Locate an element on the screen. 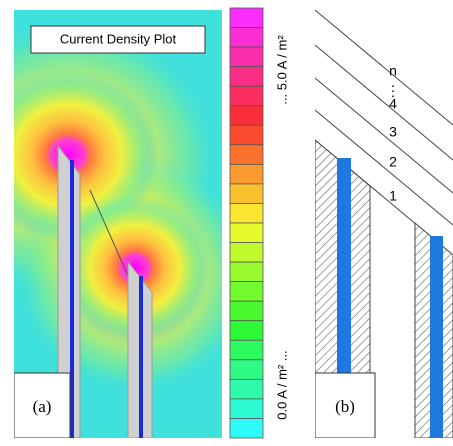 The width and height of the screenshot is (453, 446). field-right is located at coordinates (135, 268).